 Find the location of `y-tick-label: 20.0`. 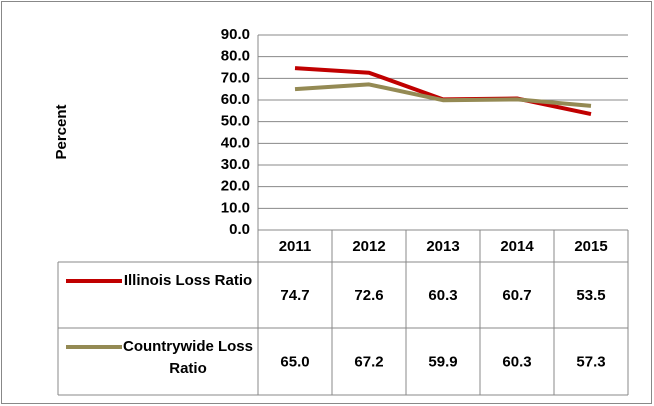

y-tick-label: 20.0 is located at coordinates (235, 186).